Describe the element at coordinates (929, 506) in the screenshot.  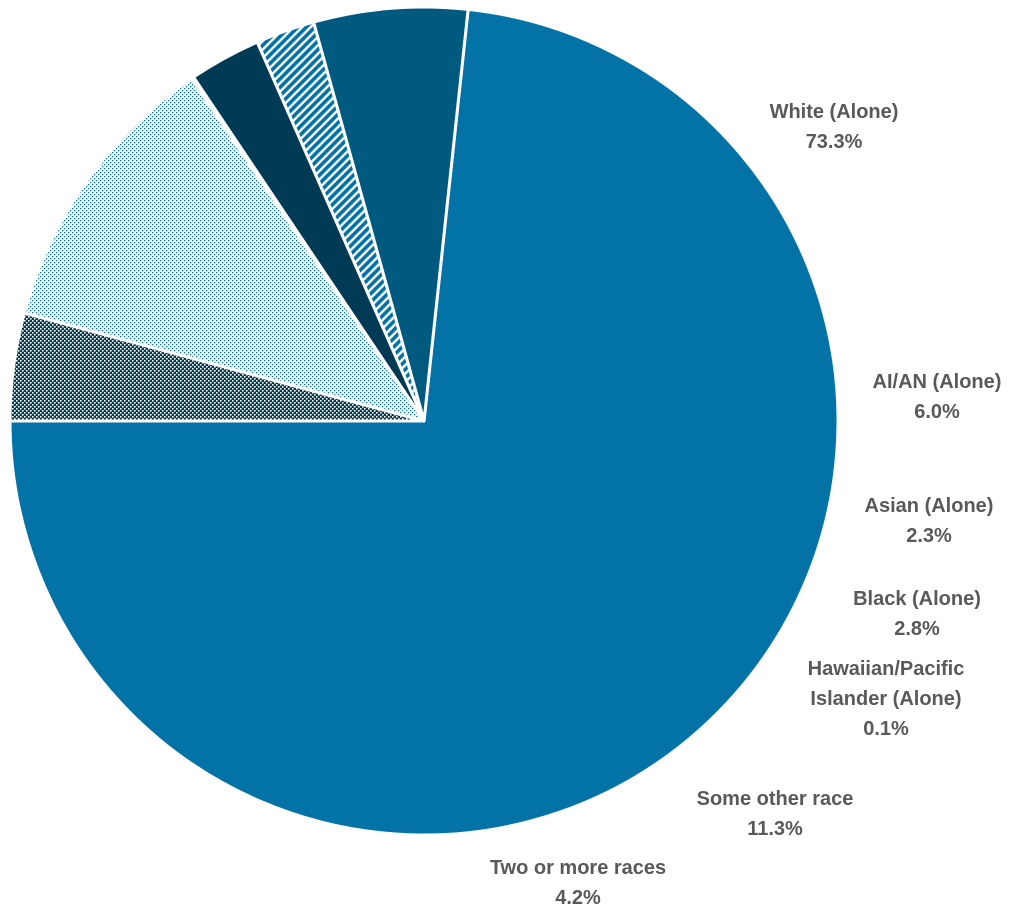
I see `slice-category-label: Asian (Alone)` at that location.